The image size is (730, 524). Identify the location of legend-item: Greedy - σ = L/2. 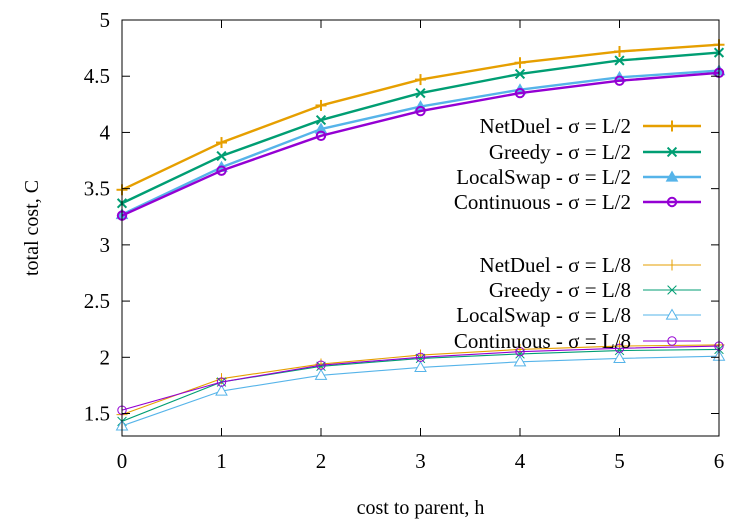
(595, 152).